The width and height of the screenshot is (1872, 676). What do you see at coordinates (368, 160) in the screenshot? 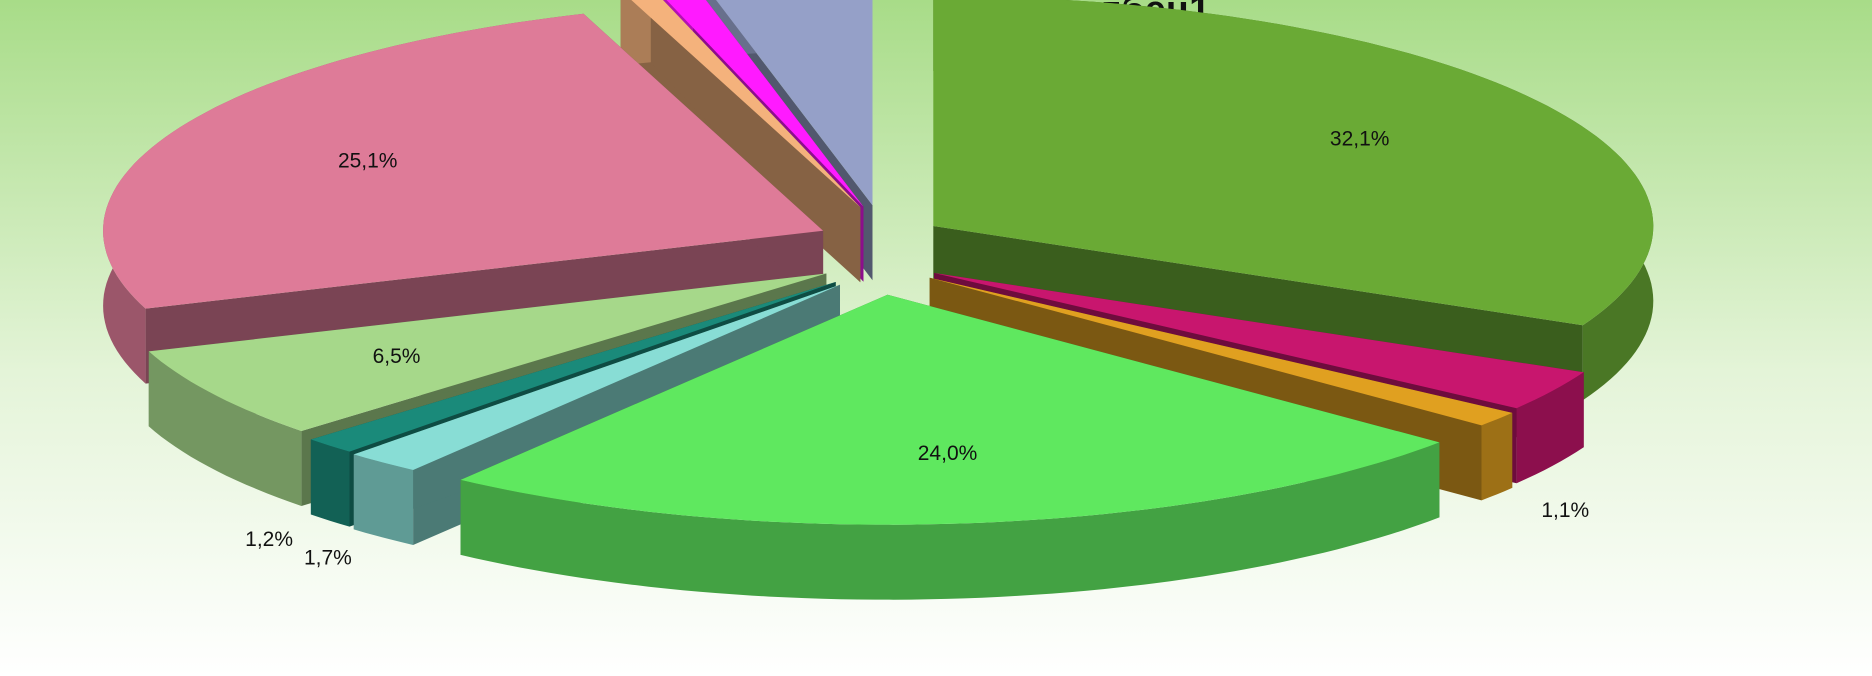
I see `data-label: 25,1%` at bounding box center [368, 160].